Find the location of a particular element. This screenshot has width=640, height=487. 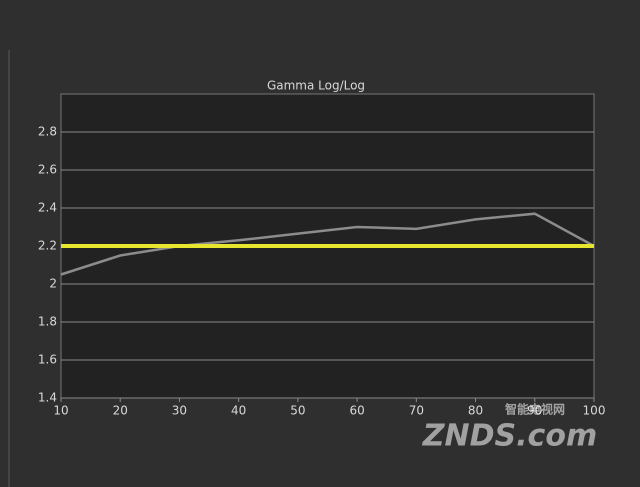

x-tick-label: 90 is located at coordinates (534, 411).